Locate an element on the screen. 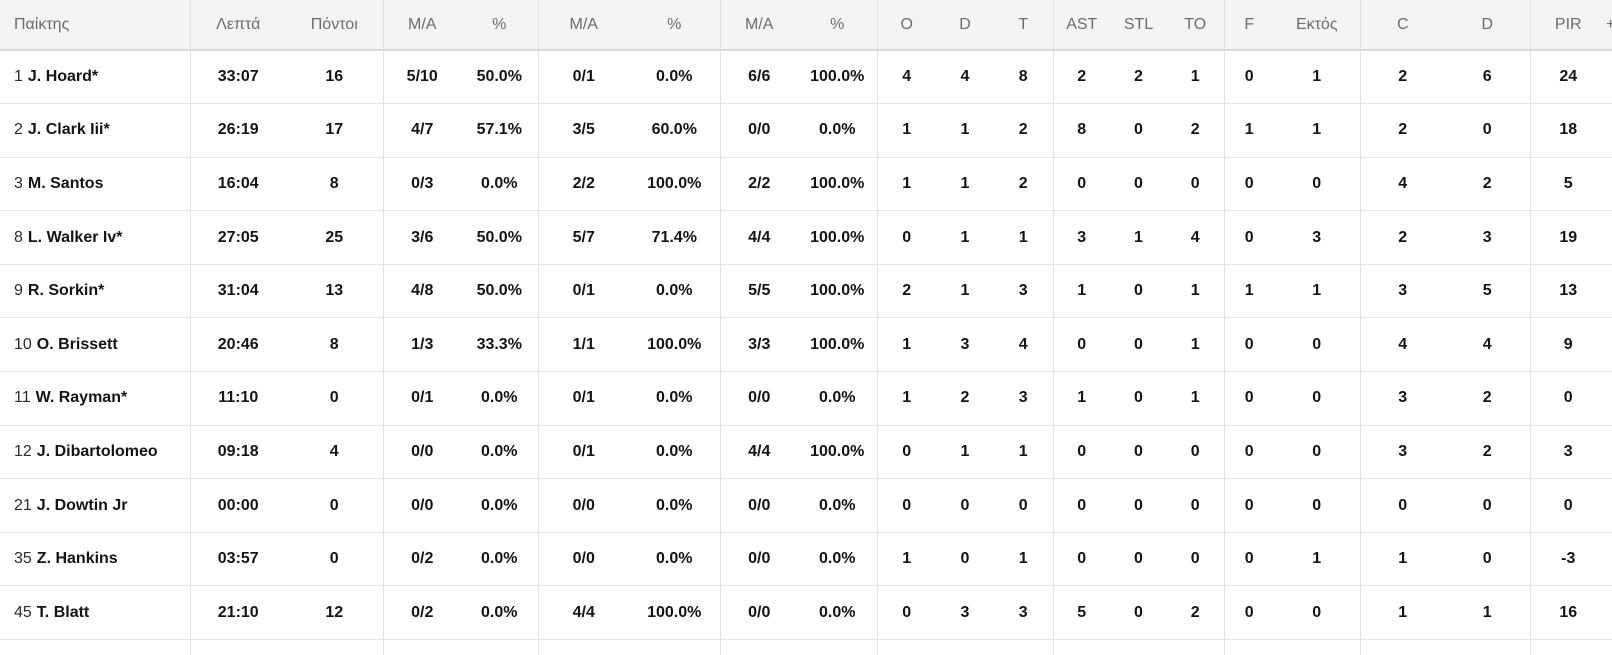 Image resolution: width=1612 pixels, height=655 pixels. cell-minutes: 09:18 is located at coordinates (238, 452).